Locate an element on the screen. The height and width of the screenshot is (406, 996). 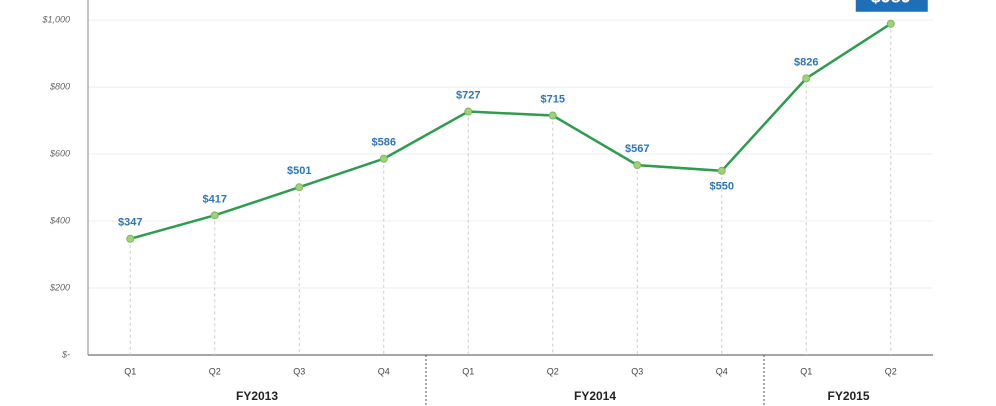
y-tick-label: $- is located at coordinates (65, 354).